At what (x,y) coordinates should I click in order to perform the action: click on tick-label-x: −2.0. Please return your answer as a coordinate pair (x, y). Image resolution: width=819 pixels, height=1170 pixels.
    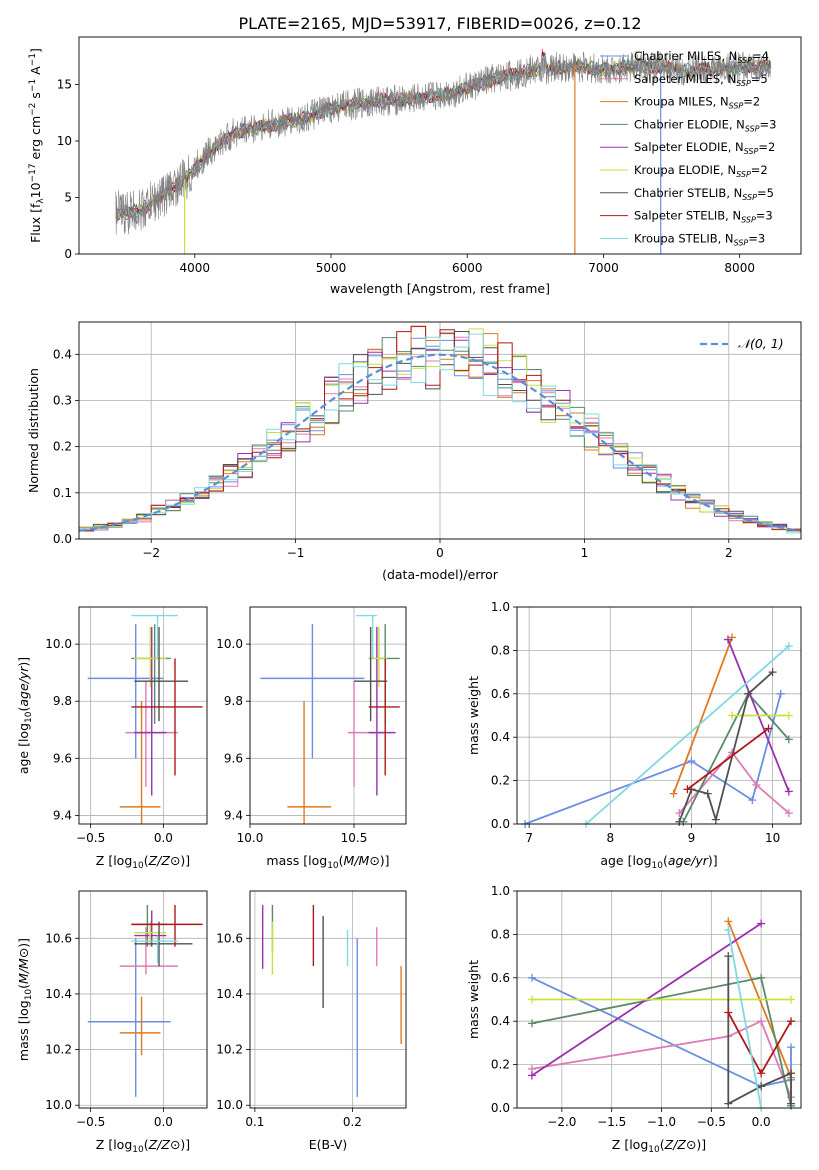
    Looking at the image, I should click on (561, 1122).